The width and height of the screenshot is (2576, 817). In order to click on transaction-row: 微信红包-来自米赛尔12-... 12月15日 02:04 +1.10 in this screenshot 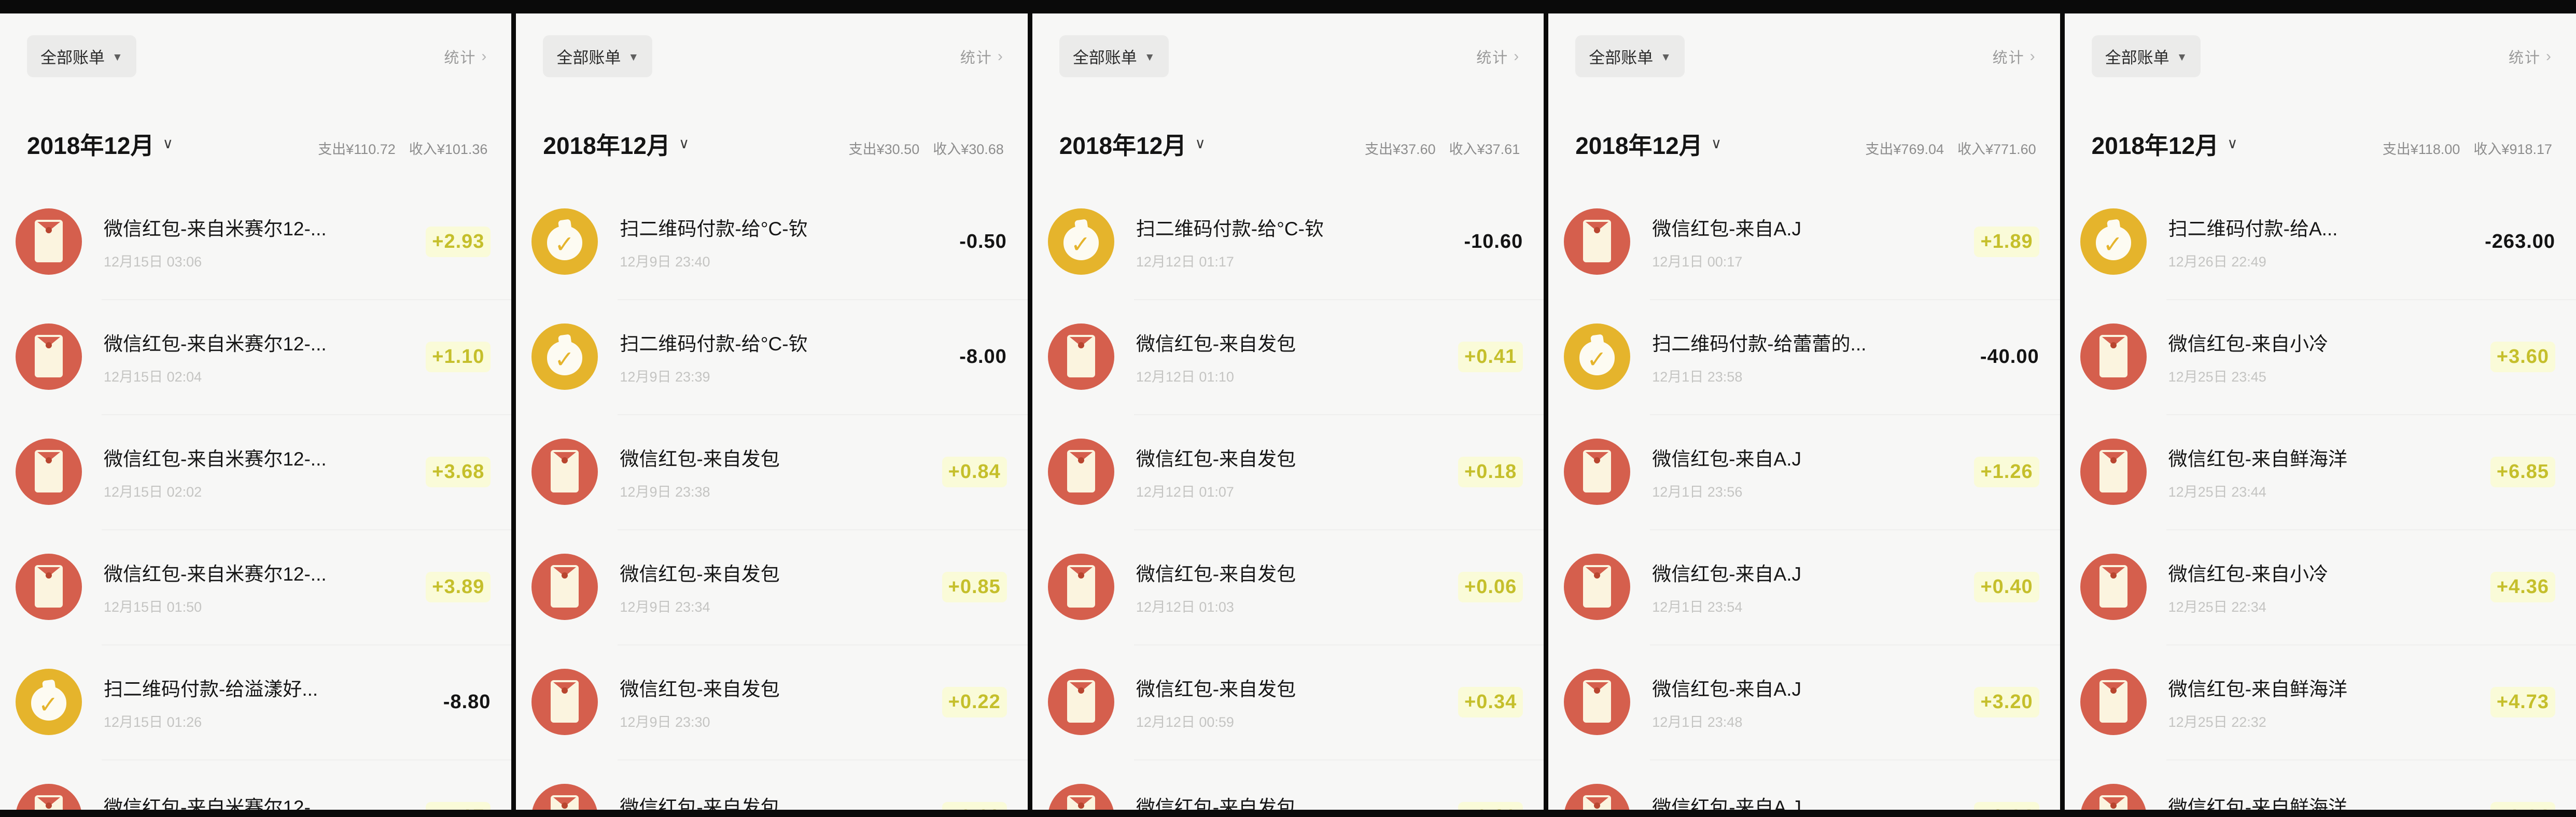, I will do `click(256, 356)`.